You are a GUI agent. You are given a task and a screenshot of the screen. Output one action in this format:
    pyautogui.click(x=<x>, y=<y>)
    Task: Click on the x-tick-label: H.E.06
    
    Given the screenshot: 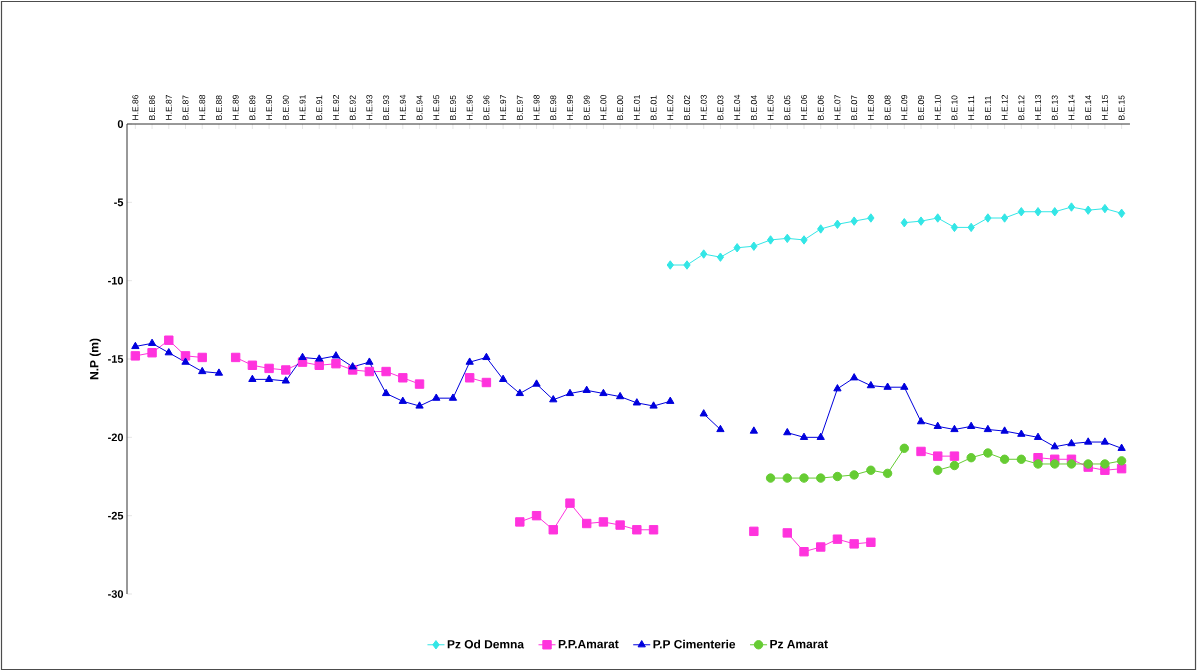 What is the action you would take?
    pyautogui.click(x=804, y=107)
    